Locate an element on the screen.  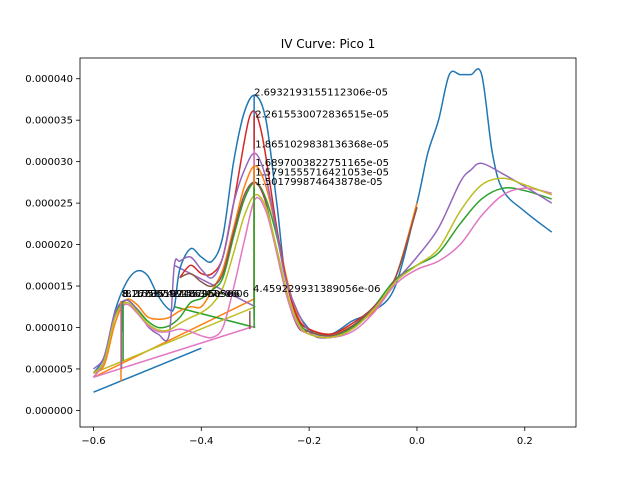
x-tick-label-3: 0.0 is located at coordinates (417, 441).